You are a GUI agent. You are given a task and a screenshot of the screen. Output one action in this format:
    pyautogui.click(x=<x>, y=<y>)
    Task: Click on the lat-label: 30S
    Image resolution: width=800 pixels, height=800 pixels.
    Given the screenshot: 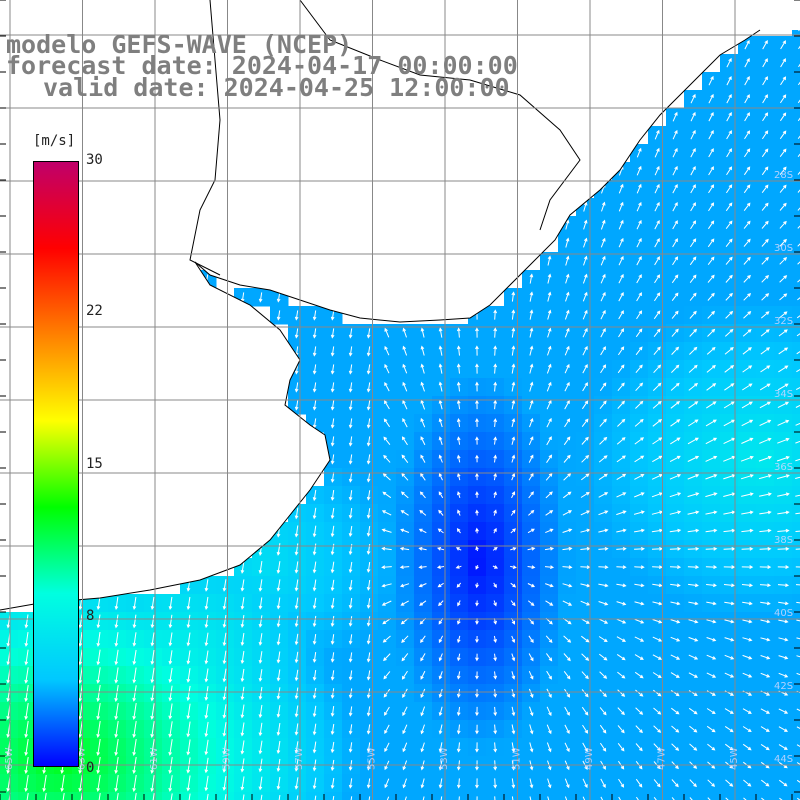 What is the action you would take?
    pyautogui.click(x=783, y=248)
    